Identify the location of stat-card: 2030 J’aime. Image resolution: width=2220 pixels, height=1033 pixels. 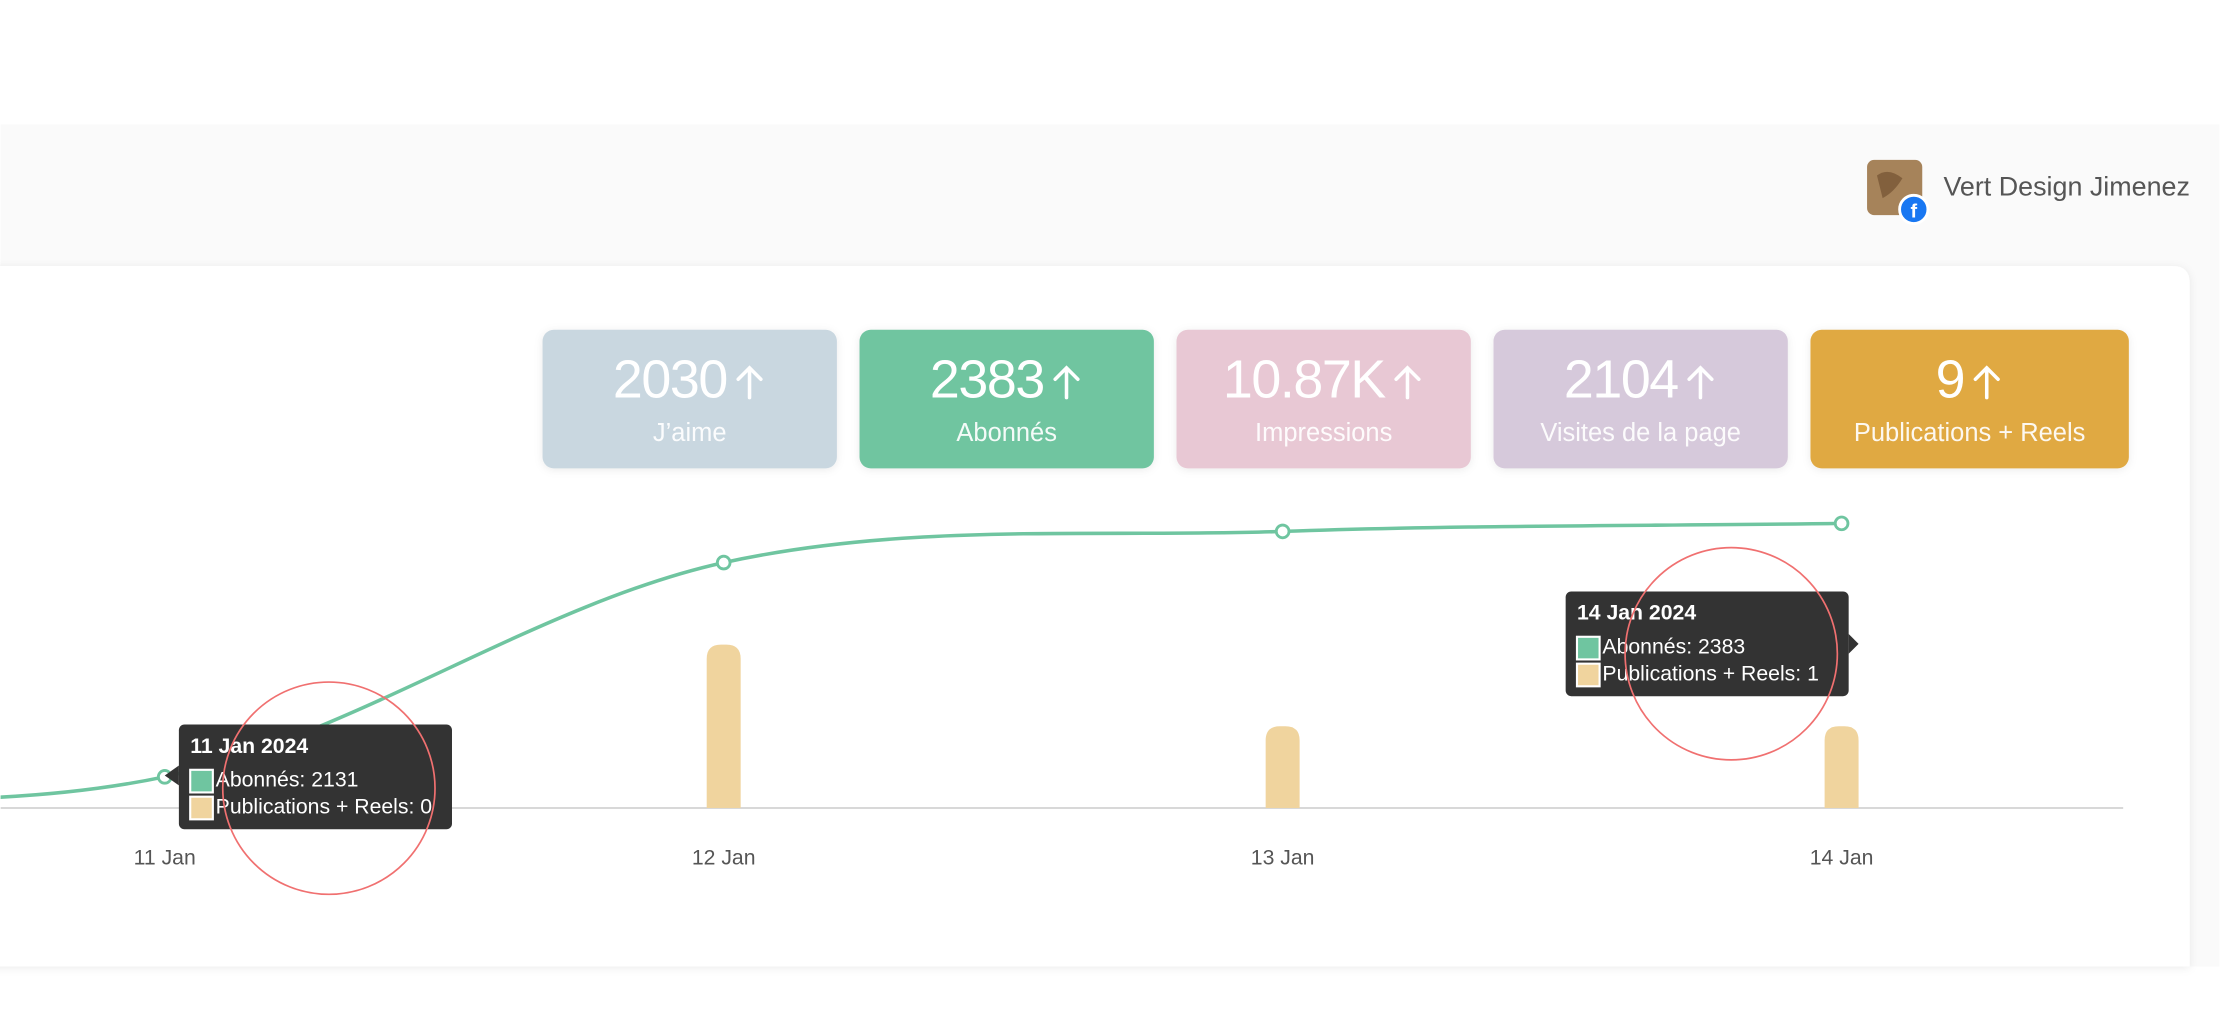
(689, 399).